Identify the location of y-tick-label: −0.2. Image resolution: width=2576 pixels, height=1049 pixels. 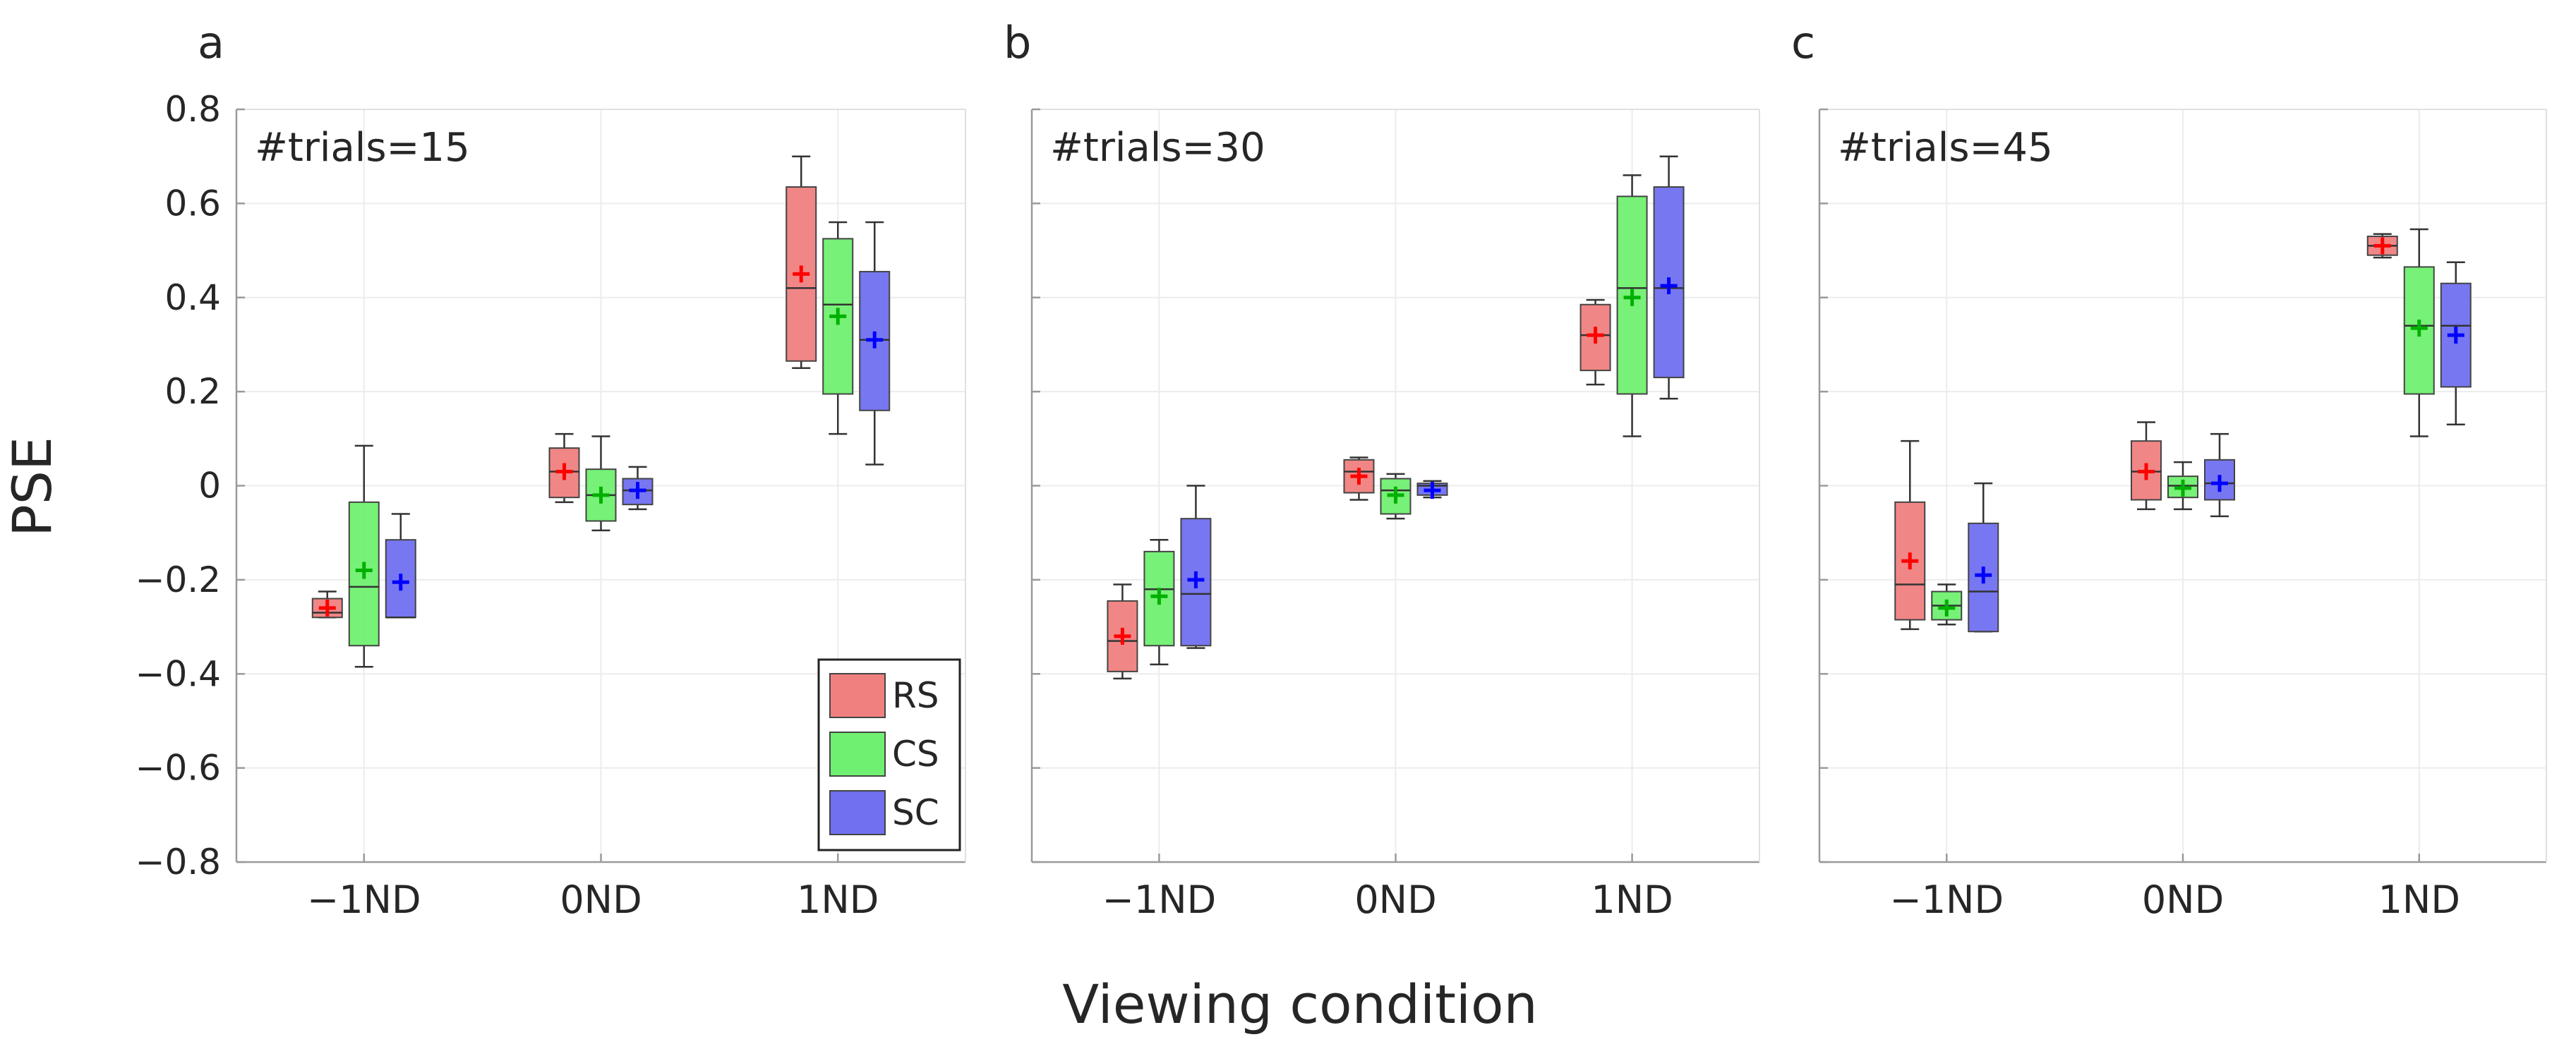
(178, 579).